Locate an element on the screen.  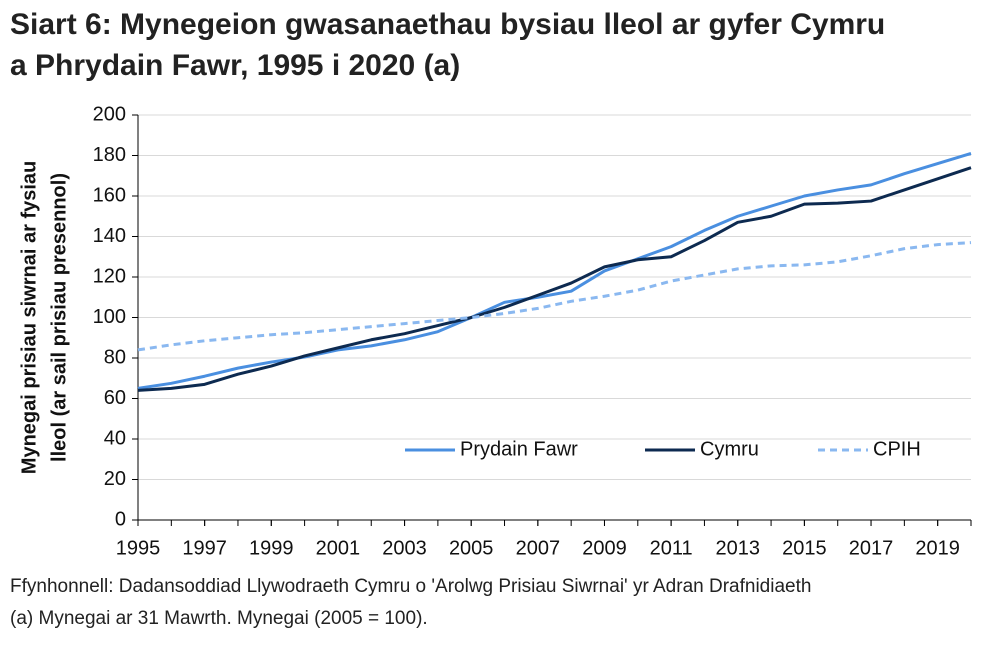
x-tick-label: 2005 is located at coordinates (471, 548).